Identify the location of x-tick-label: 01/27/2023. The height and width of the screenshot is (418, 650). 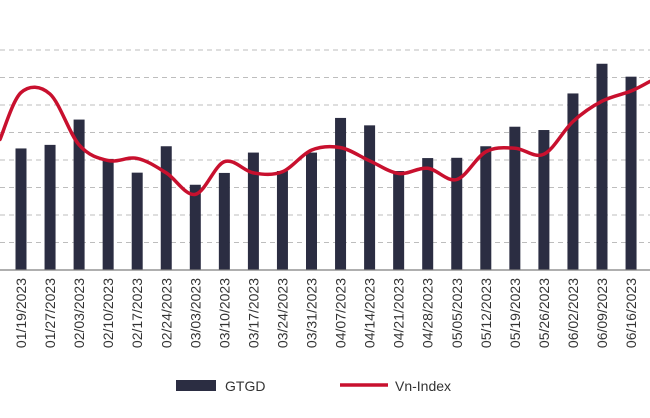
(50, 313).